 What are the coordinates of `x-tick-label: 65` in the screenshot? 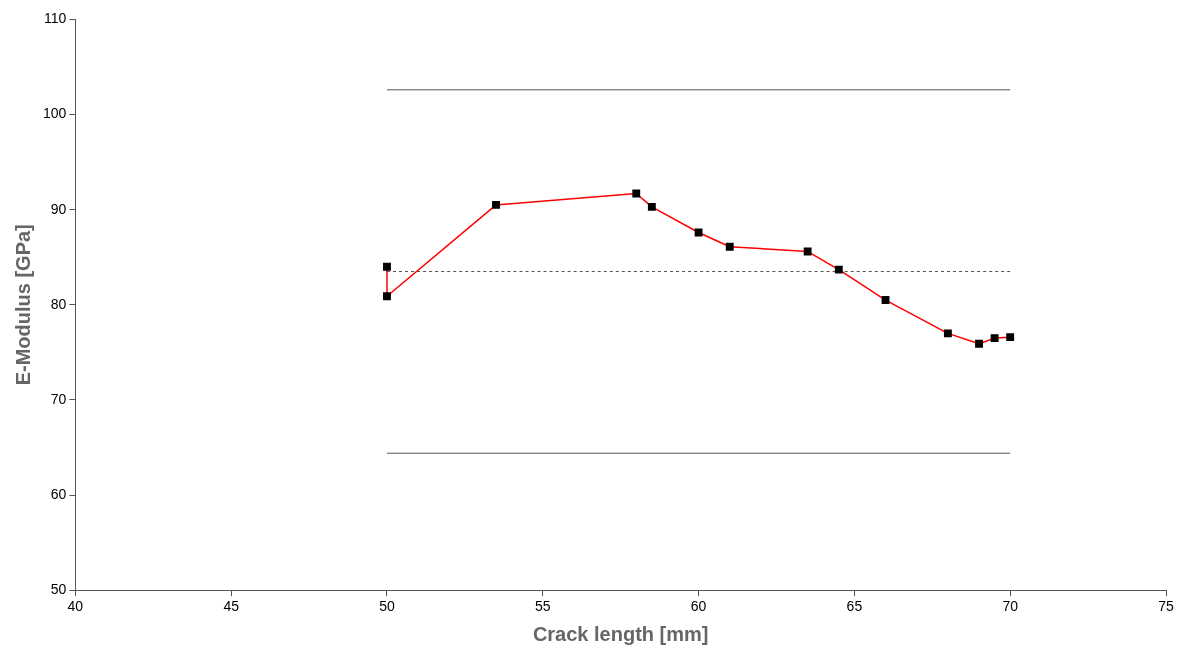 It's located at (854, 606).